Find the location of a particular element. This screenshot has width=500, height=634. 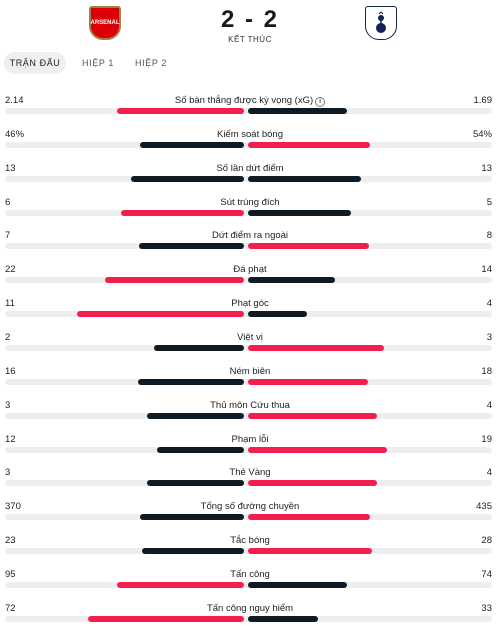

stat-label-text: Tắc bóng is located at coordinates (250, 541).